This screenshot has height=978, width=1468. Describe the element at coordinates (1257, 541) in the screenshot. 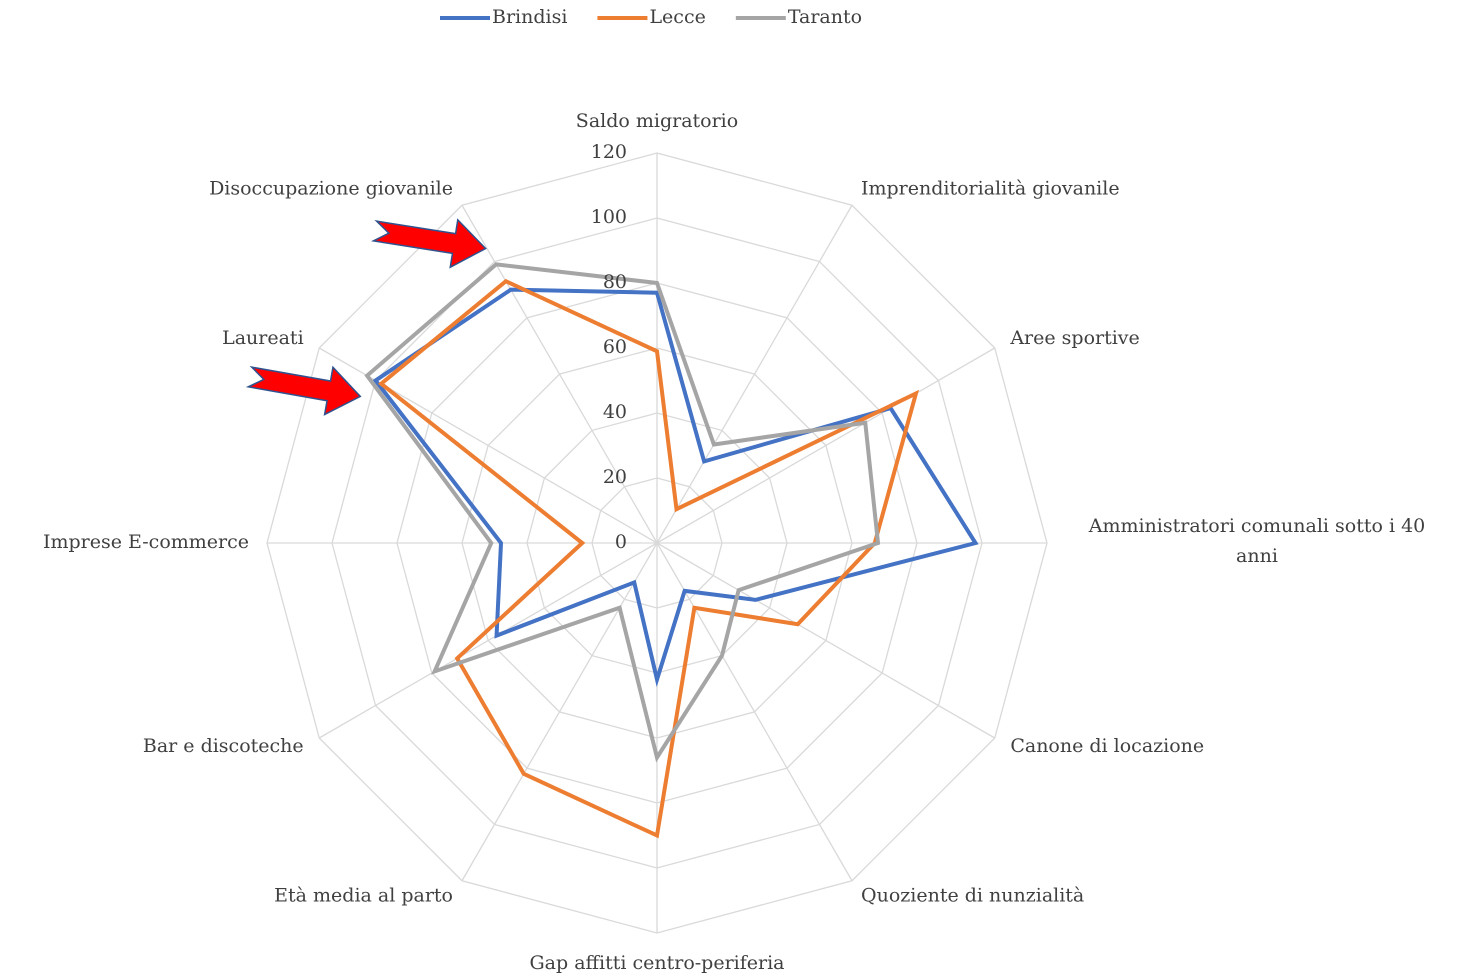

I see `category-label: Amministratori comunali sotto i 40 anni` at that location.